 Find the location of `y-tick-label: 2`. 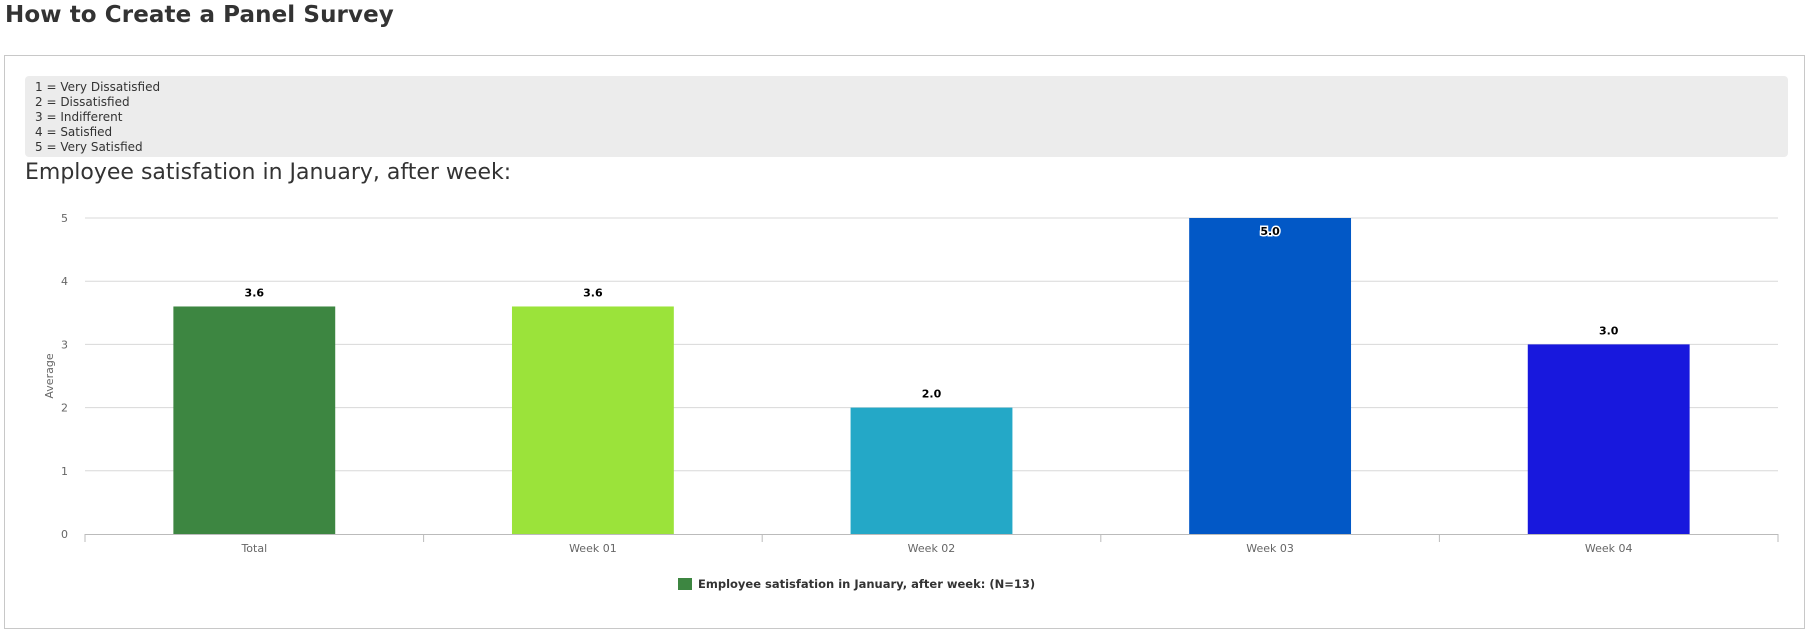

y-tick-label: 2 is located at coordinates (64, 408).